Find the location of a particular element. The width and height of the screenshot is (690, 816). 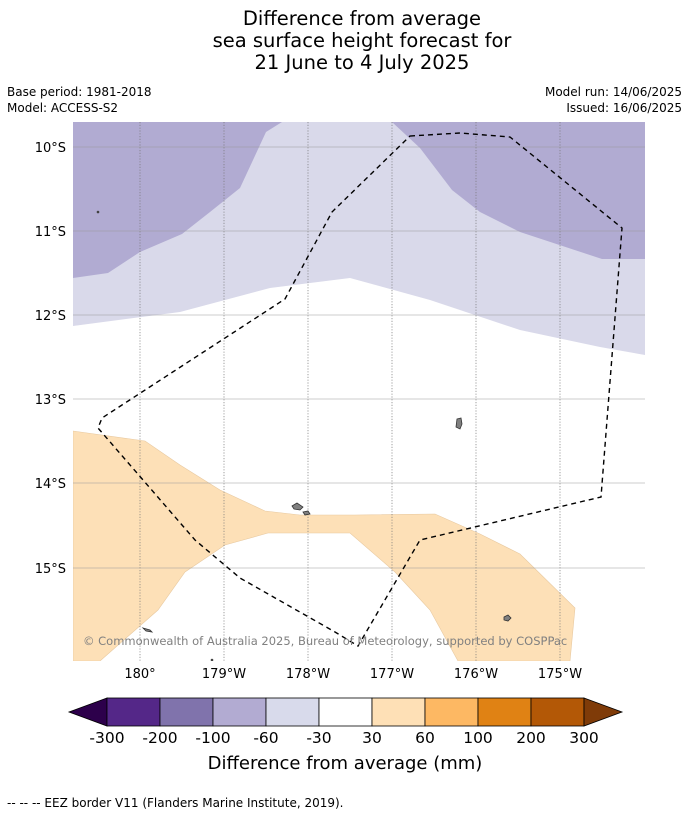

colorbar-tick-label: 30 is located at coordinates (372, 738).